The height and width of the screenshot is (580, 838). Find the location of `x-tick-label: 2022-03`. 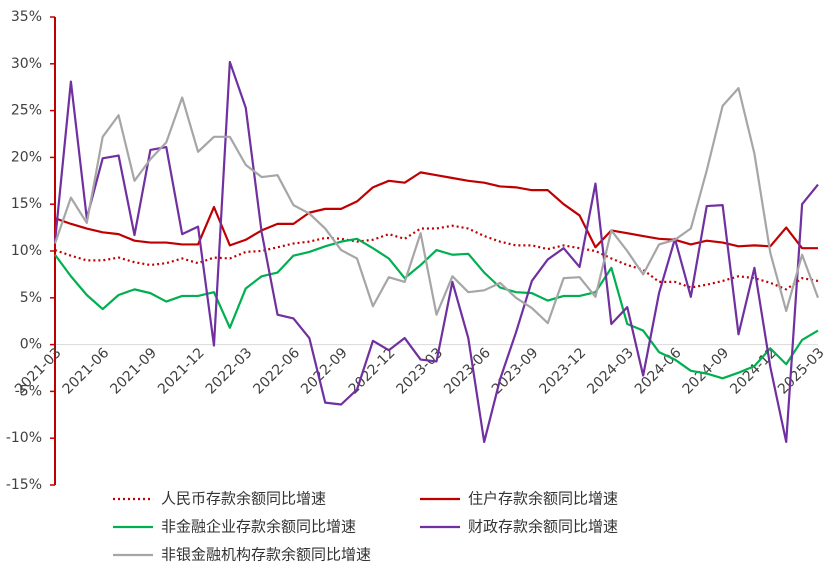

x-tick-label: 2022-03 is located at coordinates (229, 371).